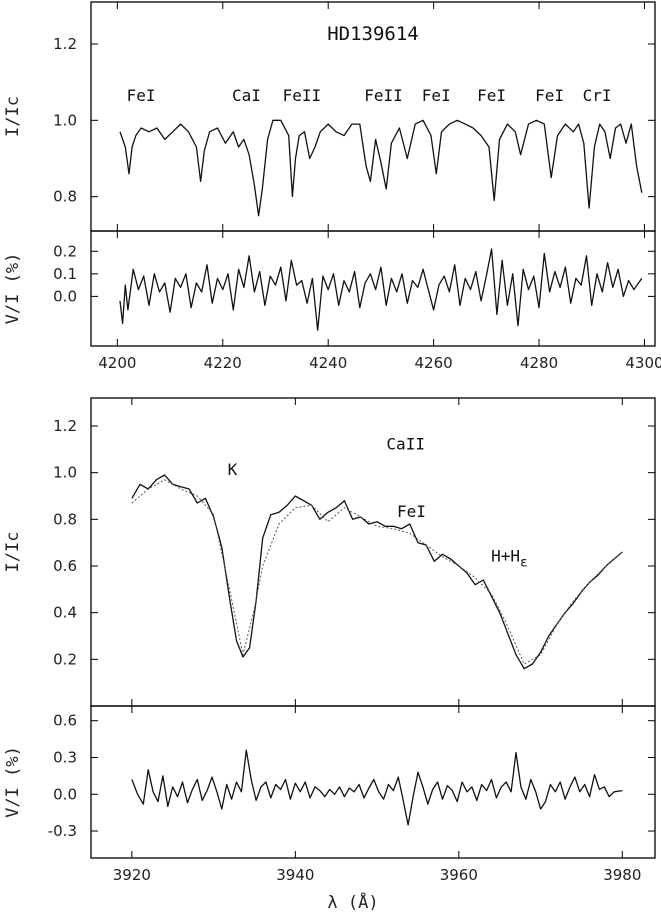 The width and height of the screenshot is (661, 916). I want to click on line-annotation: CrI, so click(597, 95).